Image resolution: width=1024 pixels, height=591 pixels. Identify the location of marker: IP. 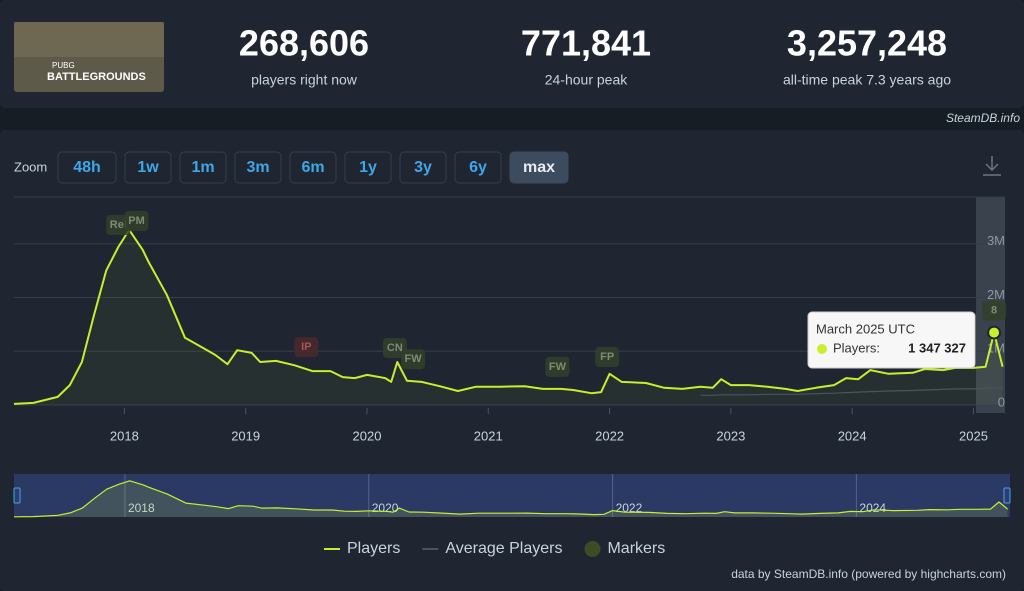
(306, 347).